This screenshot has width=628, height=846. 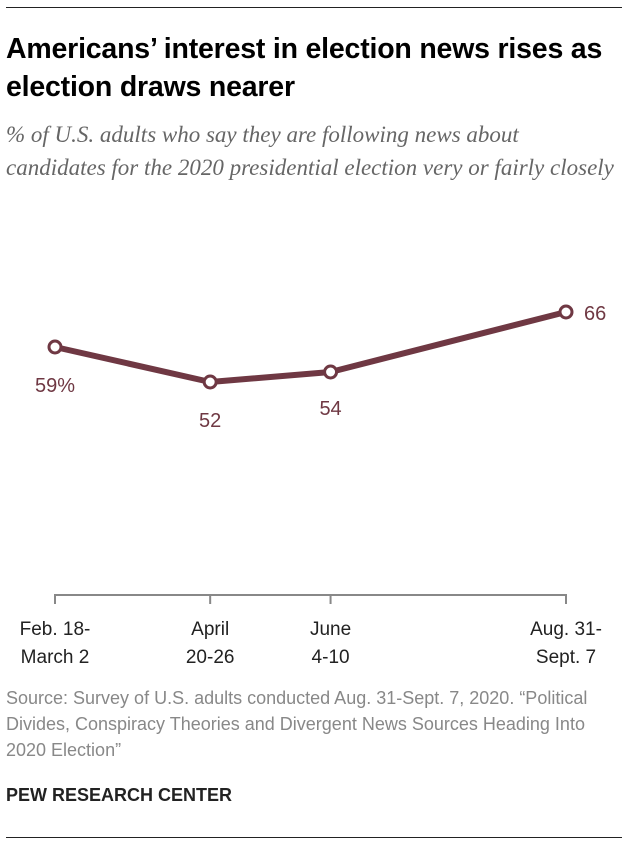 I want to click on series-line, so click(x=310, y=347).